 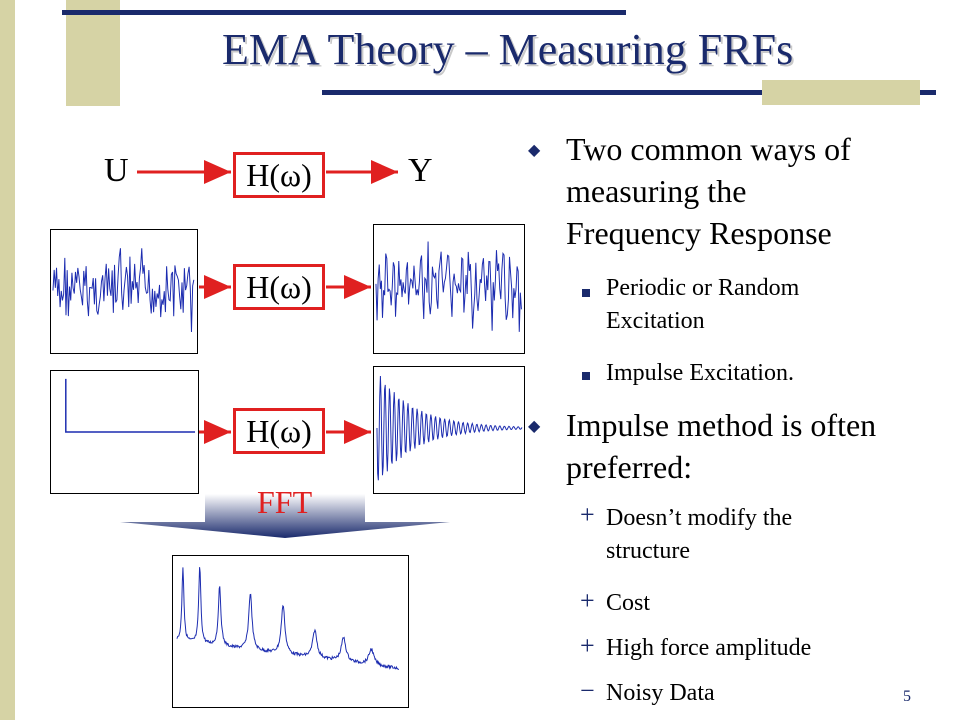 What do you see at coordinates (130, 405) in the screenshot?
I see `impulse-input-trace` at bounding box center [130, 405].